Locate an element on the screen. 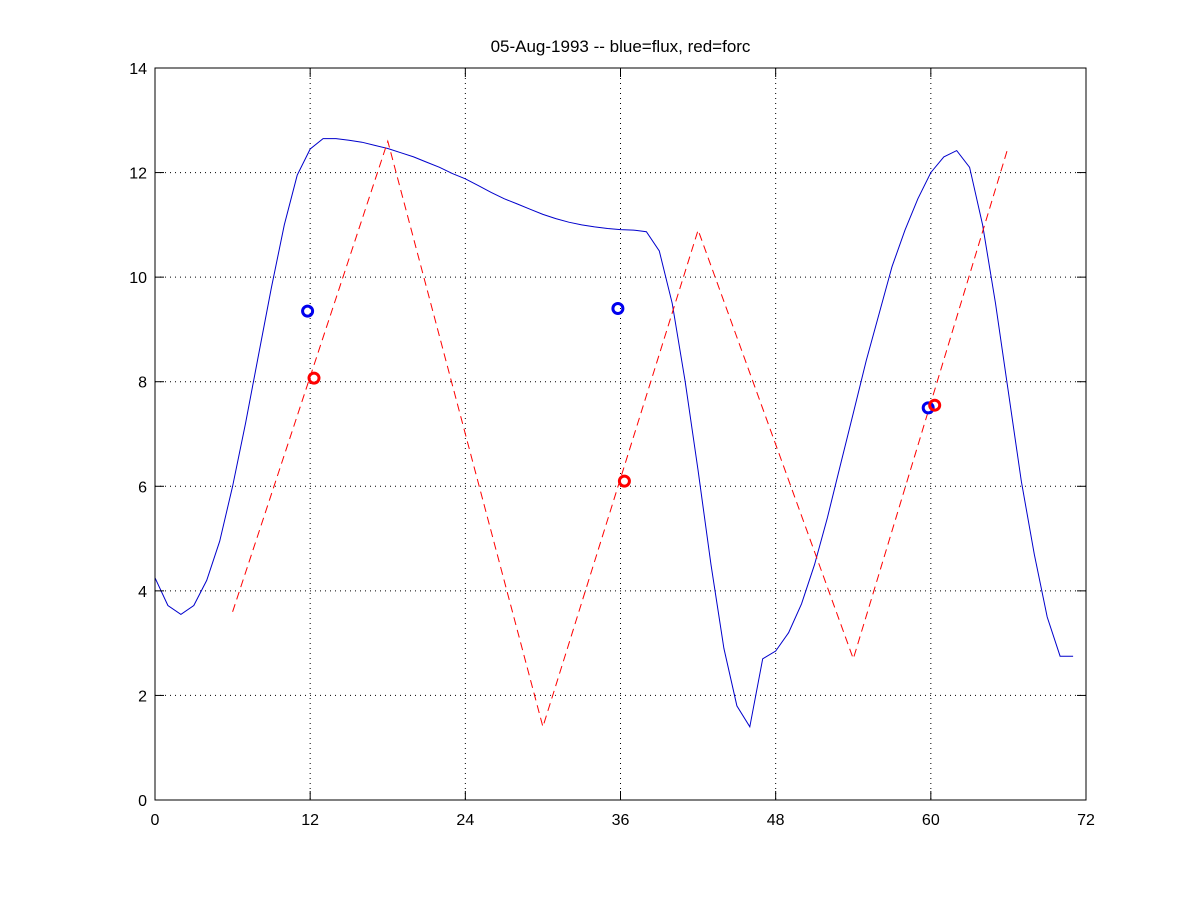  chart-title: 05-Aug-1993 -- blue=flux, red=forc is located at coordinates (621, 46).